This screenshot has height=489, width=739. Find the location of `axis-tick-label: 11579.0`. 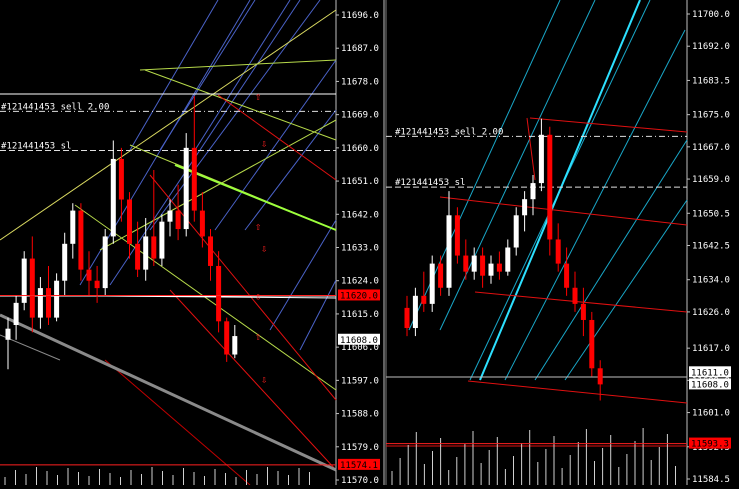

axis-tick-label: 11579.0 is located at coordinates (360, 448).